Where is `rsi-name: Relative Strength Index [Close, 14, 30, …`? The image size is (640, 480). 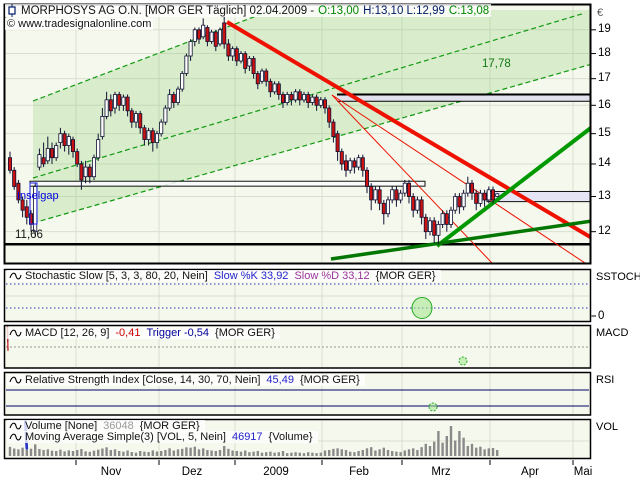
rsi-name: Relative Strength Index [Close, 14, 30, … is located at coordinates (143, 380).